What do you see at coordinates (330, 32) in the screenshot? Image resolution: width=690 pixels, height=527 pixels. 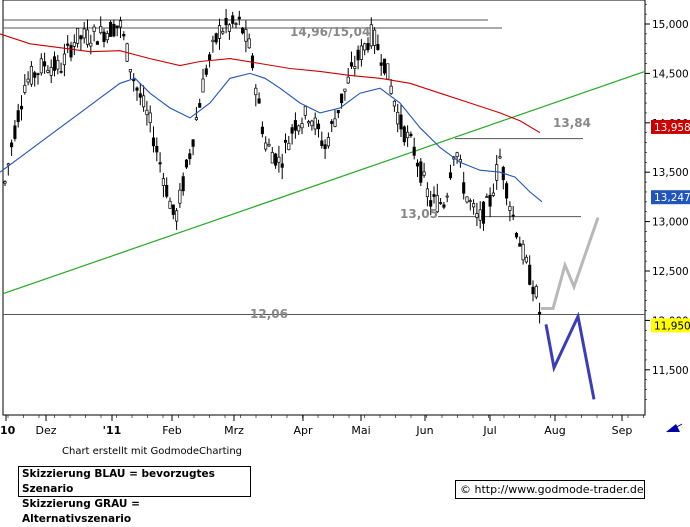 I see `annotation-label-0: 14,96/15,04` at bounding box center [330, 32].